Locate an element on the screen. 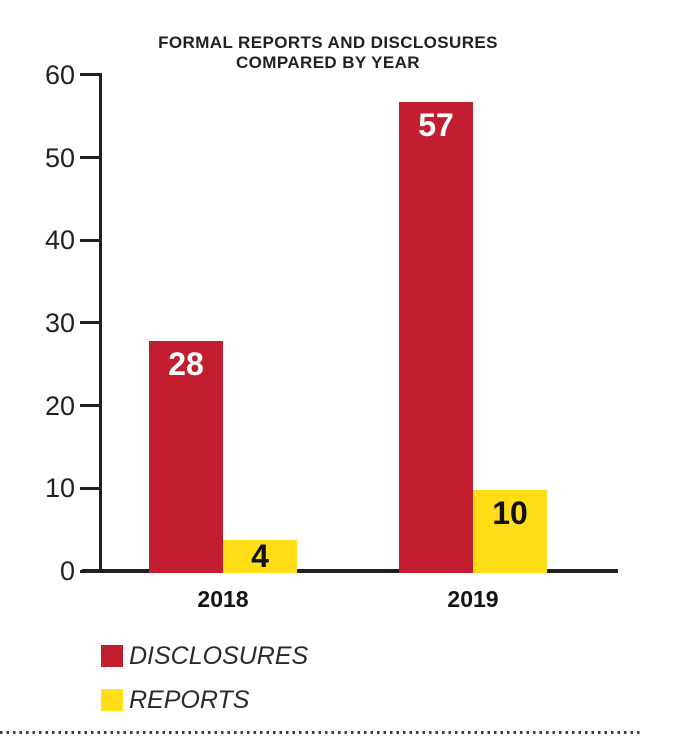 The width and height of the screenshot is (677, 740). legend-swatch-disclosures is located at coordinates (112, 656).